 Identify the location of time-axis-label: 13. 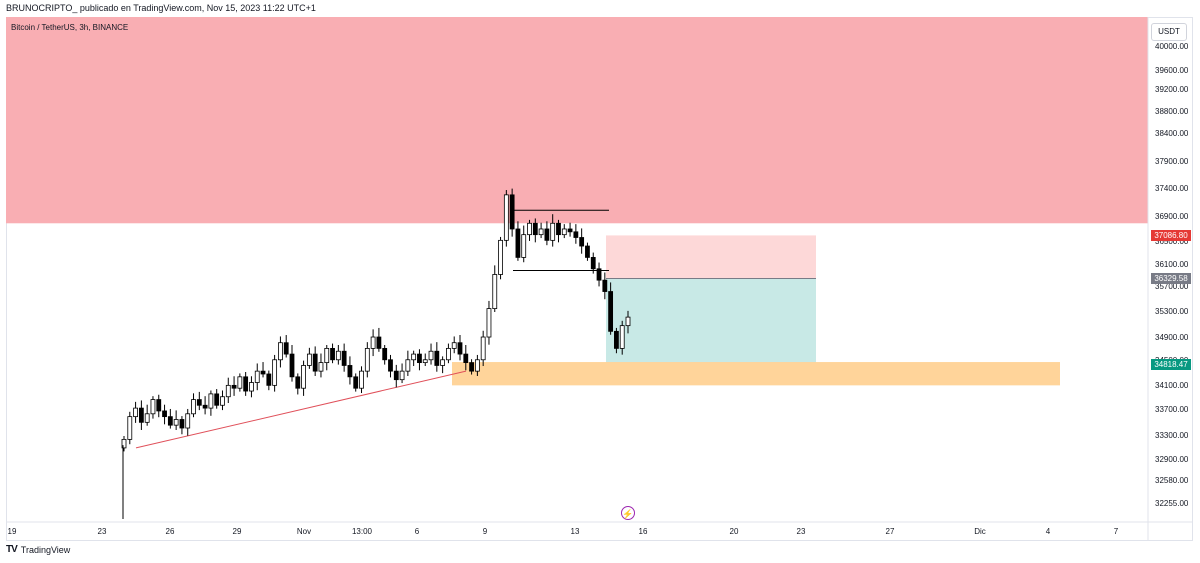
(575, 531).